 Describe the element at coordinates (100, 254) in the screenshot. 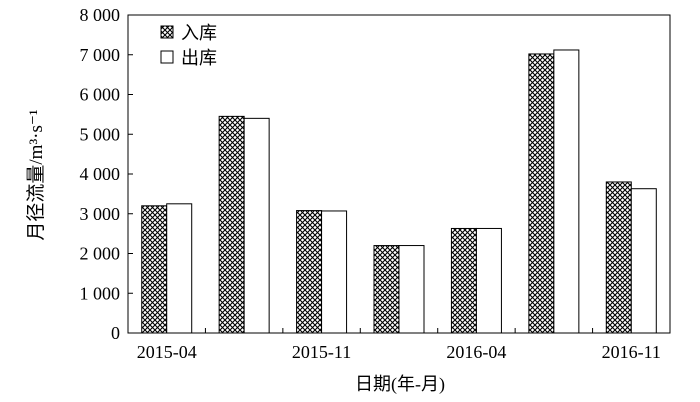

I see `y-tick-label: 2 000` at that location.